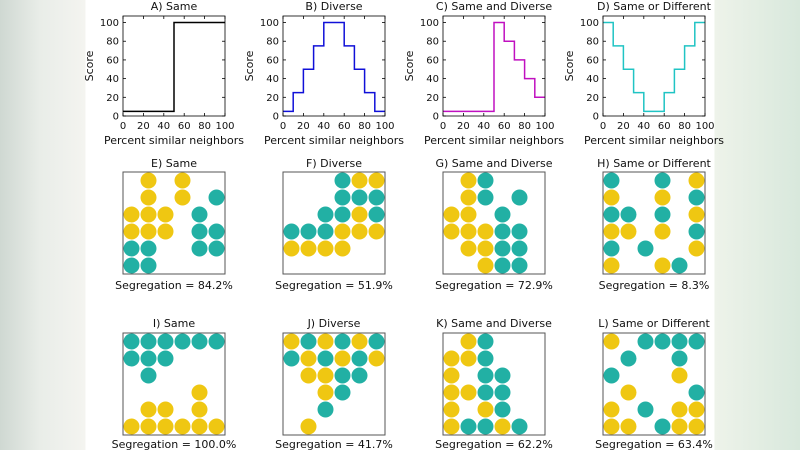  What do you see at coordinates (494, 224) in the screenshot?
I see `grid-panel-2: G) Same and Diverse Segregation = 72.9%` at bounding box center [494, 224].